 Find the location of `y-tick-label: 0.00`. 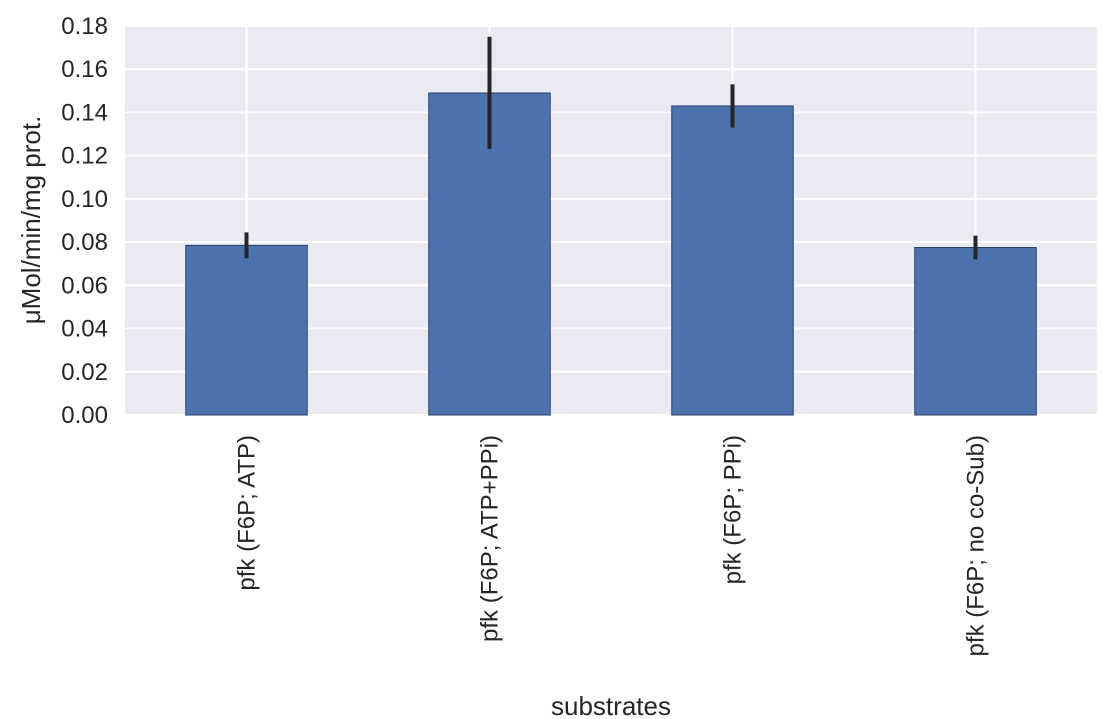

y-tick-label: 0.00 is located at coordinates (84, 415).